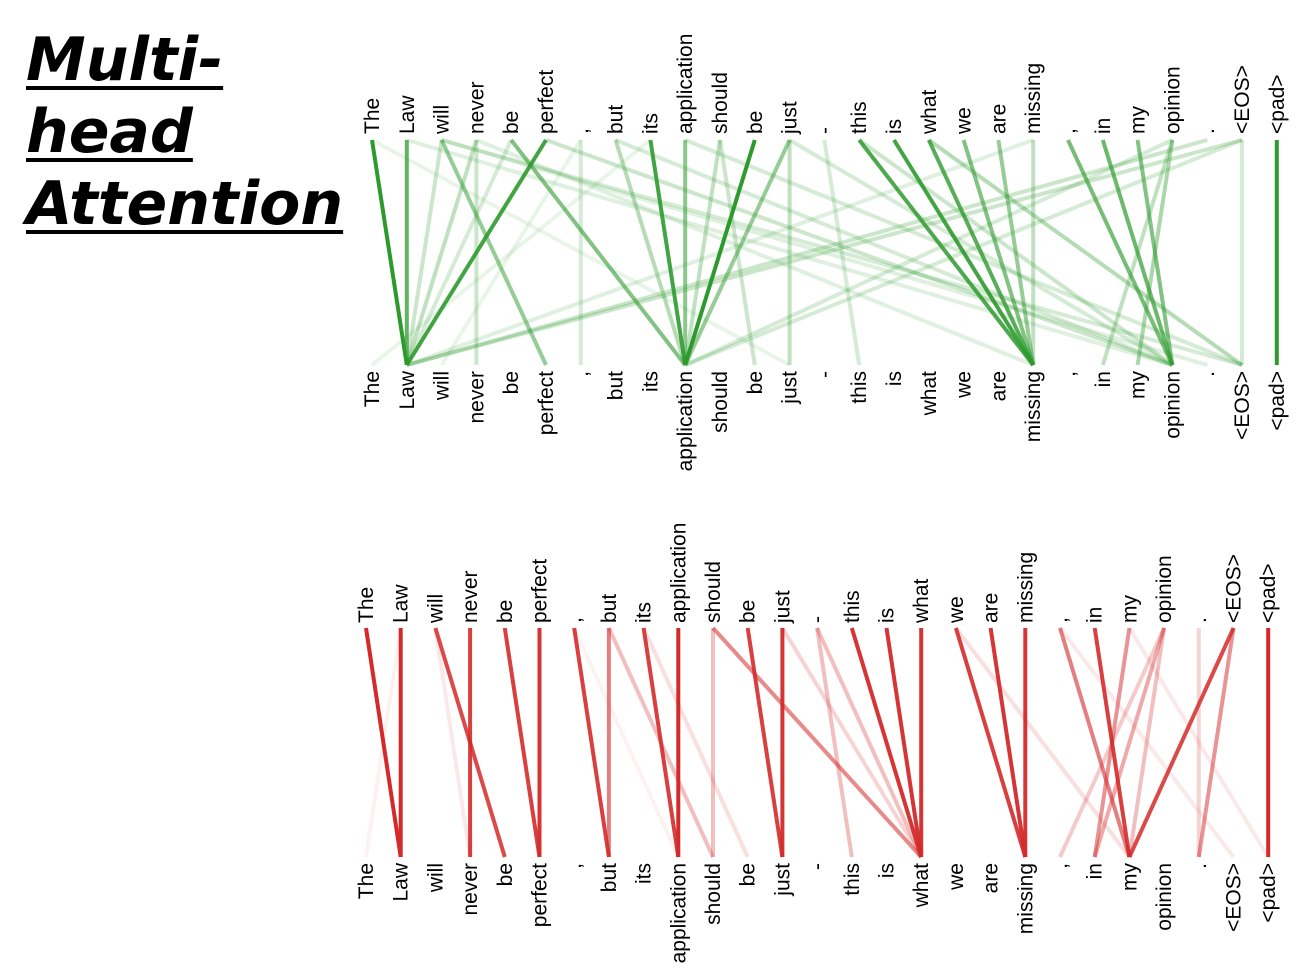 The width and height of the screenshot is (1313, 979). Describe the element at coordinates (1268, 893) in the screenshot. I see `red-target-token: <pad>` at that location.